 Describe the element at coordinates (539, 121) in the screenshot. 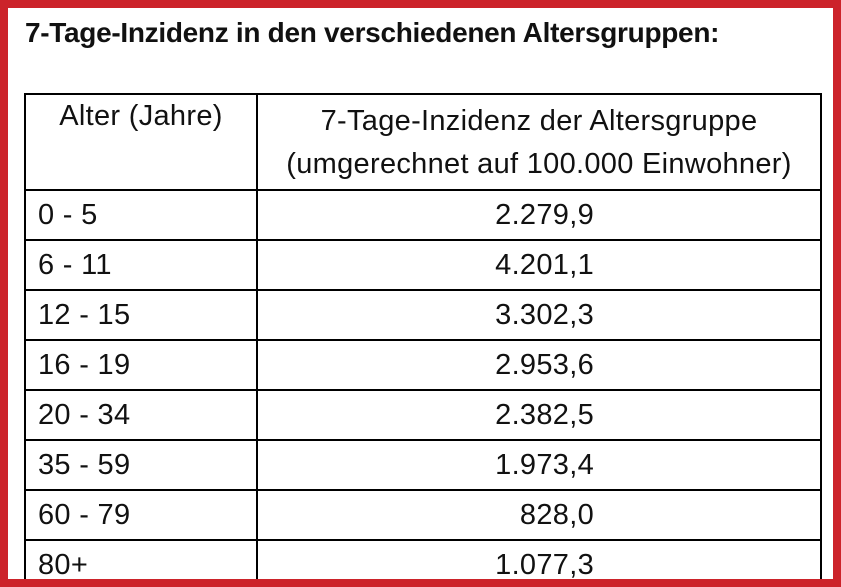

I see `column-header-incidence-line1: 7-Tage-Inzidenz der Altersgruppe` at that location.